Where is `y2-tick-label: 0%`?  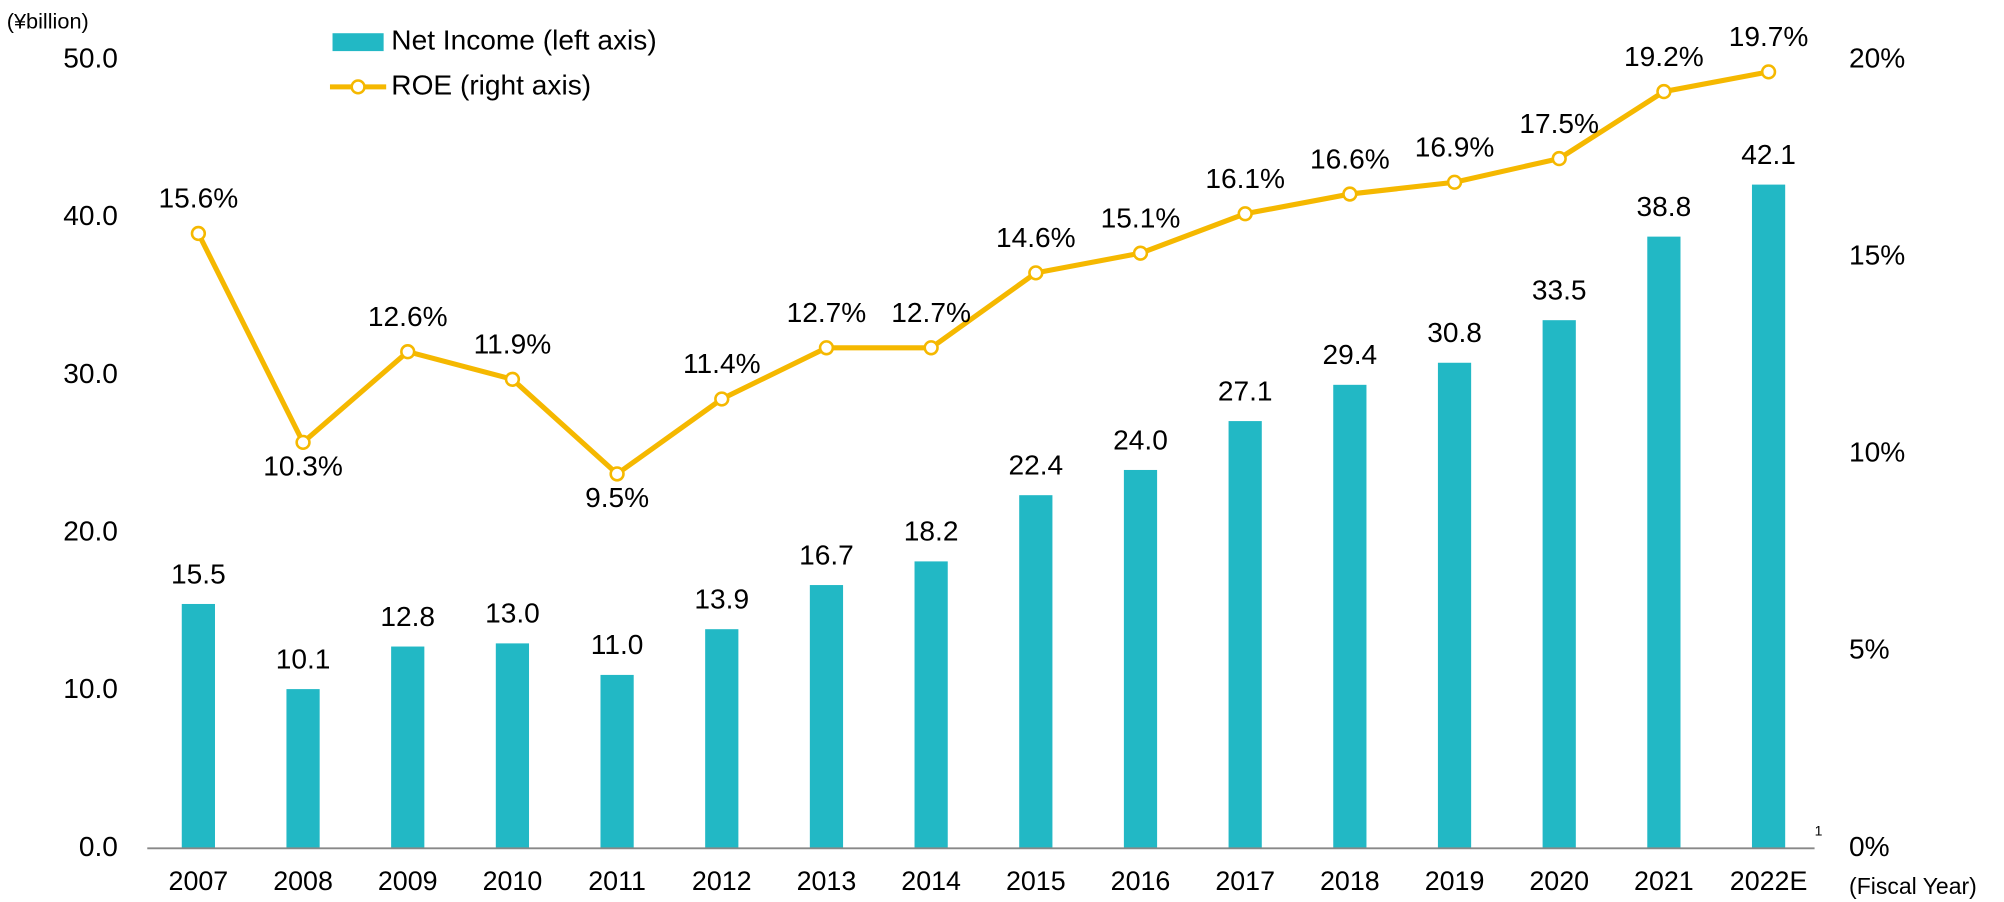 y2-tick-label: 0% is located at coordinates (1869, 846).